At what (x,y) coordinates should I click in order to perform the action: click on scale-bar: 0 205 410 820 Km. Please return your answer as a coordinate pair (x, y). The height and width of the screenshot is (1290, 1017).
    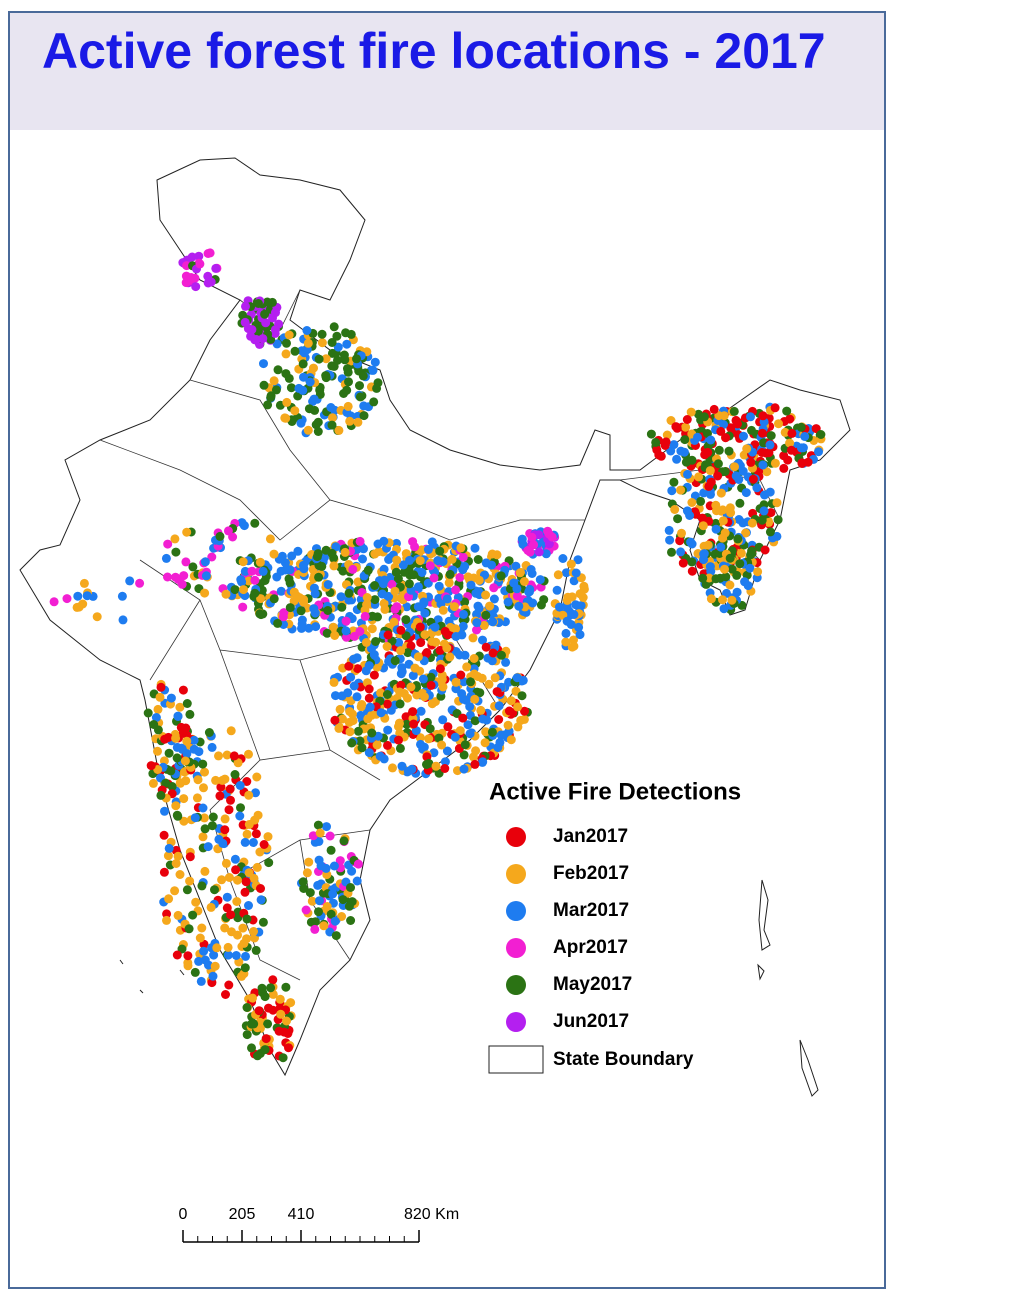
    Looking at the image, I should click on (319, 1224).